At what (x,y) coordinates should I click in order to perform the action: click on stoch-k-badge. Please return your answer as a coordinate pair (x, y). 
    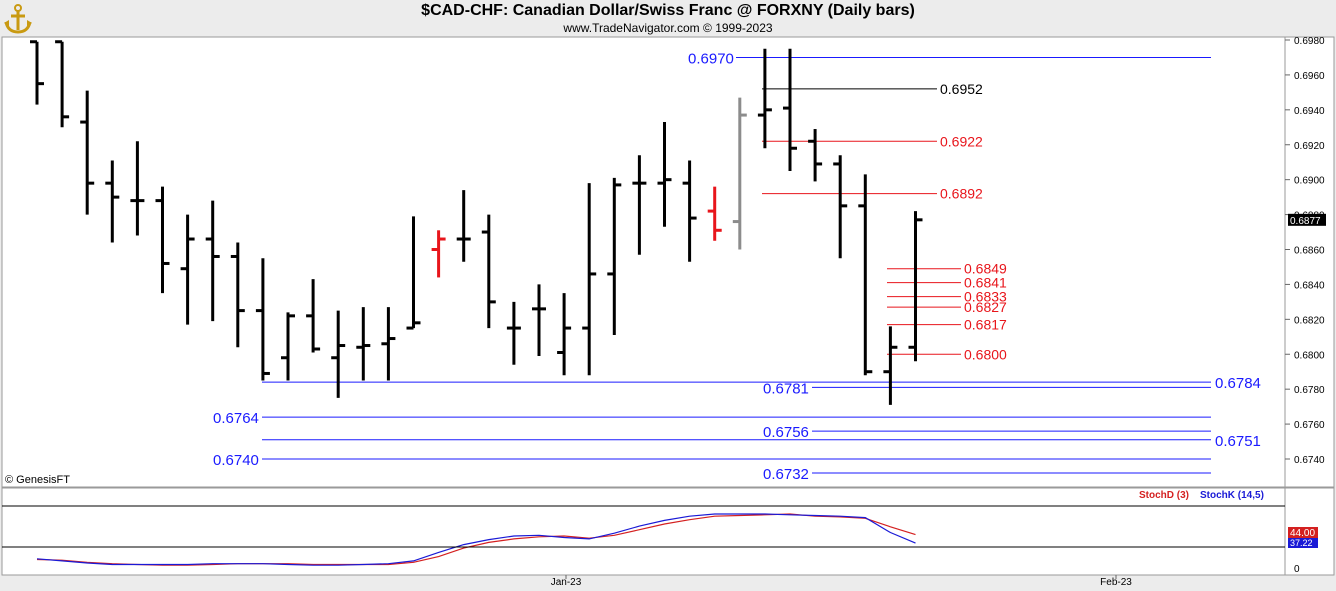
    Looking at the image, I should click on (1303, 543).